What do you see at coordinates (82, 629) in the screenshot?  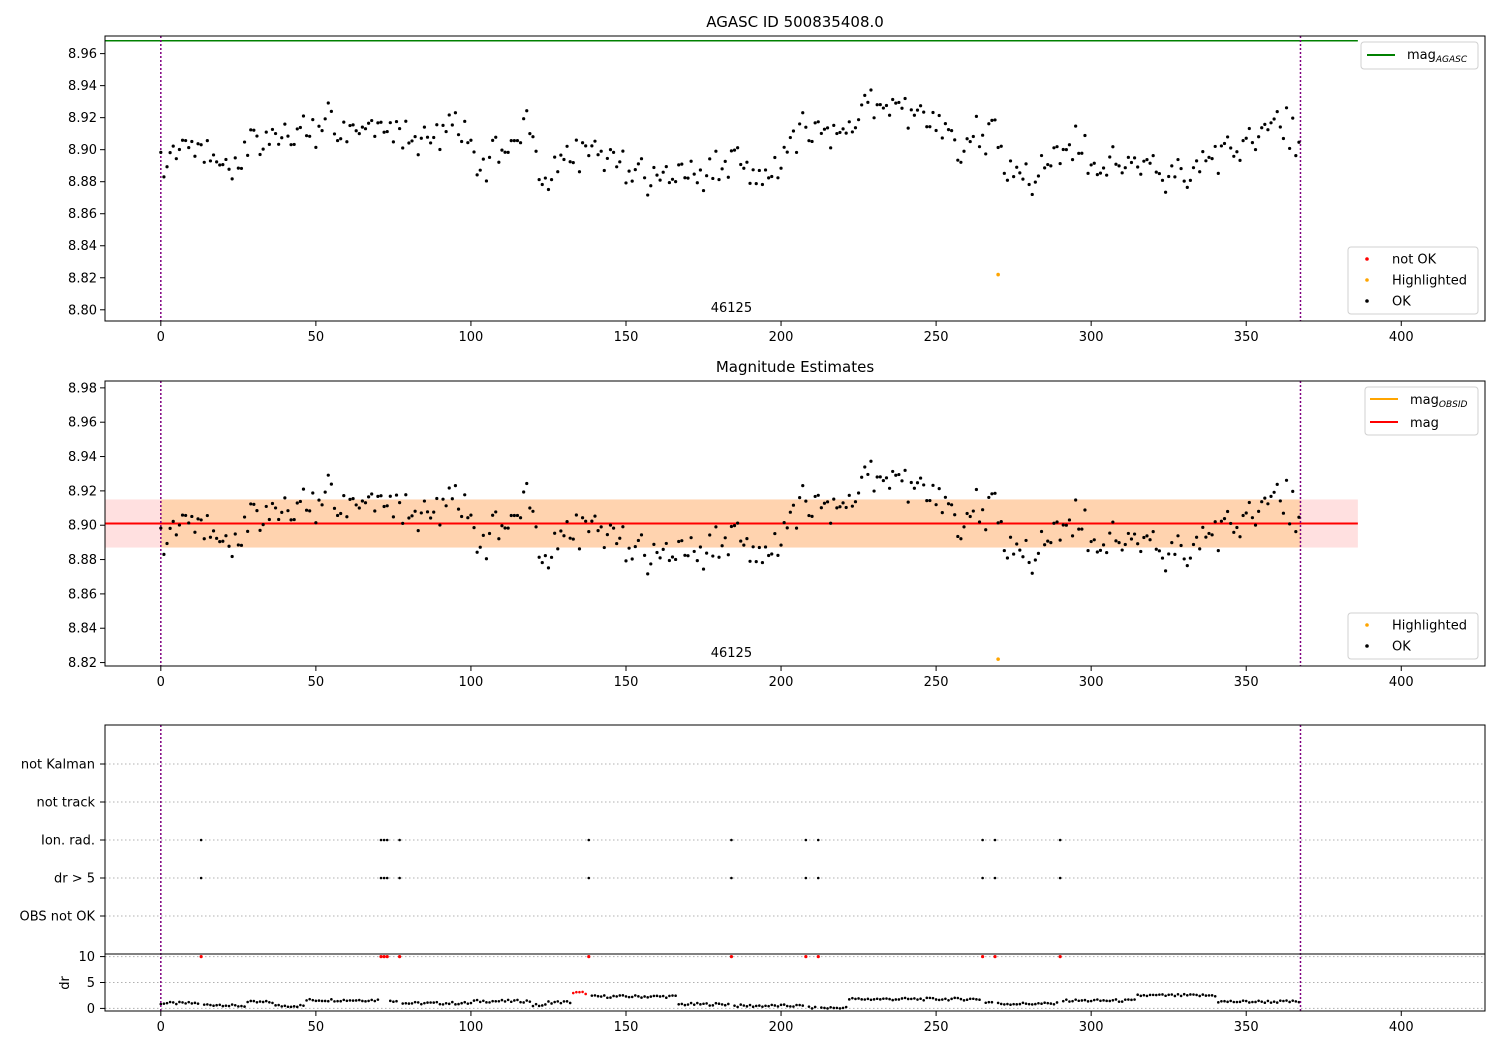 I see `y-tick-label: 8.84` at bounding box center [82, 629].